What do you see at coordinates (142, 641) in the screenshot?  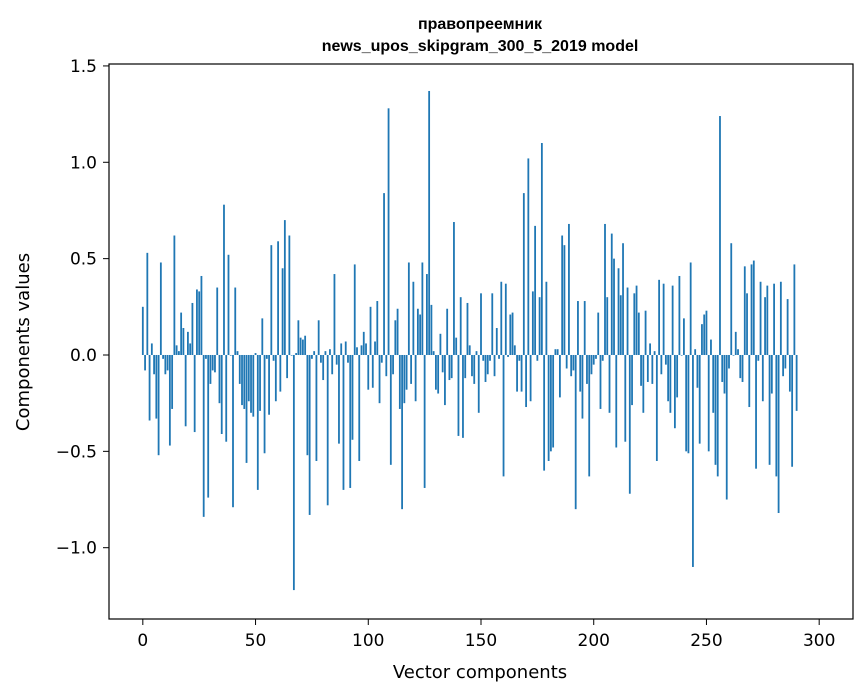 I see `x-tick-label: 0` at bounding box center [142, 641].